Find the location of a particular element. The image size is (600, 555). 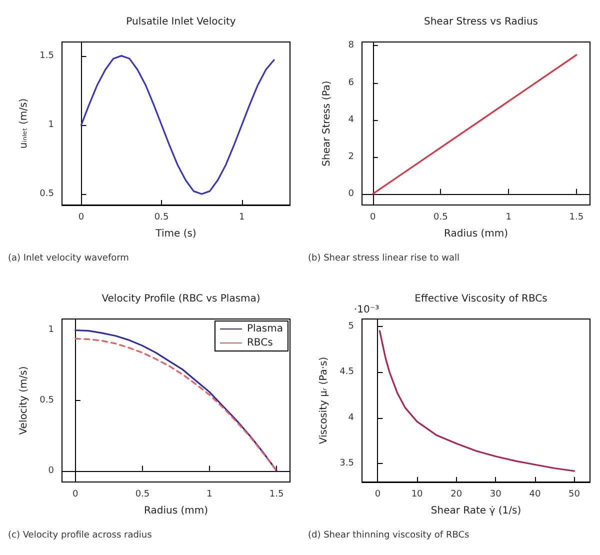

y-tick-label: 8 is located at coordinates (351, 45).